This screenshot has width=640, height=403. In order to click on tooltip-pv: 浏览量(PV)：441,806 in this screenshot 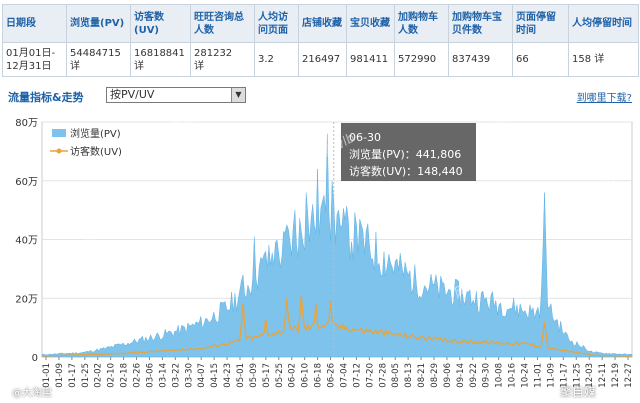, I will do `click(405, 154)`.